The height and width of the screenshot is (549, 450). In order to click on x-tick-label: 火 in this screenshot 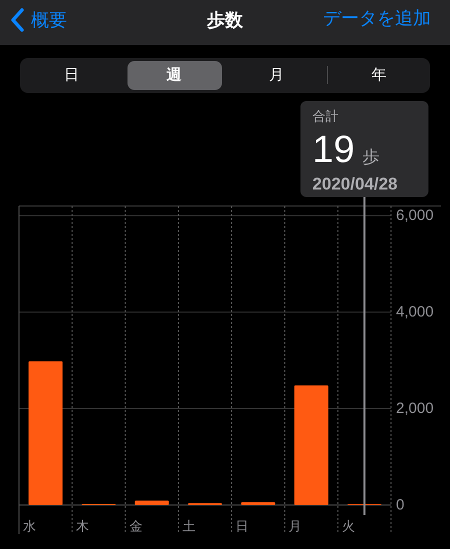, I will do `click(348, 526)`.